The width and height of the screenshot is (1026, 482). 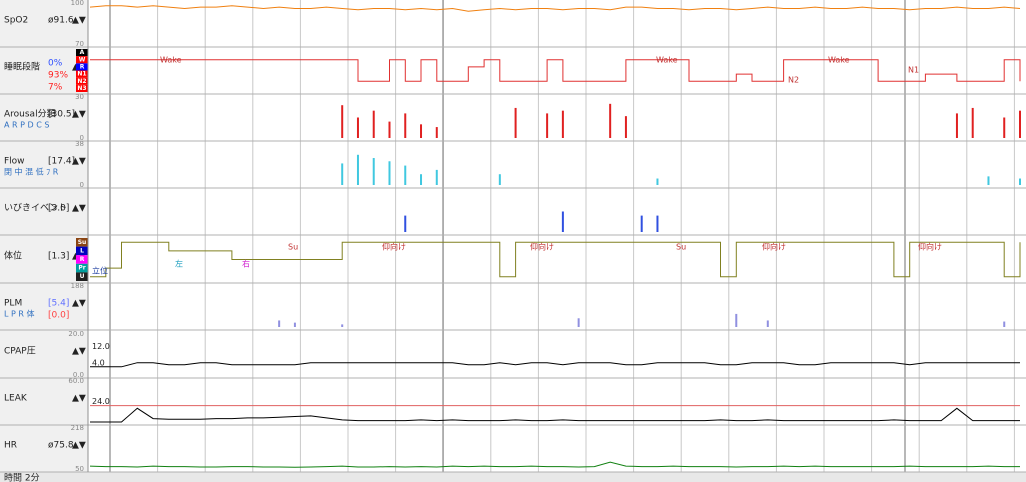 I want to click on level-label: Pr, so click(x=81, y=268).